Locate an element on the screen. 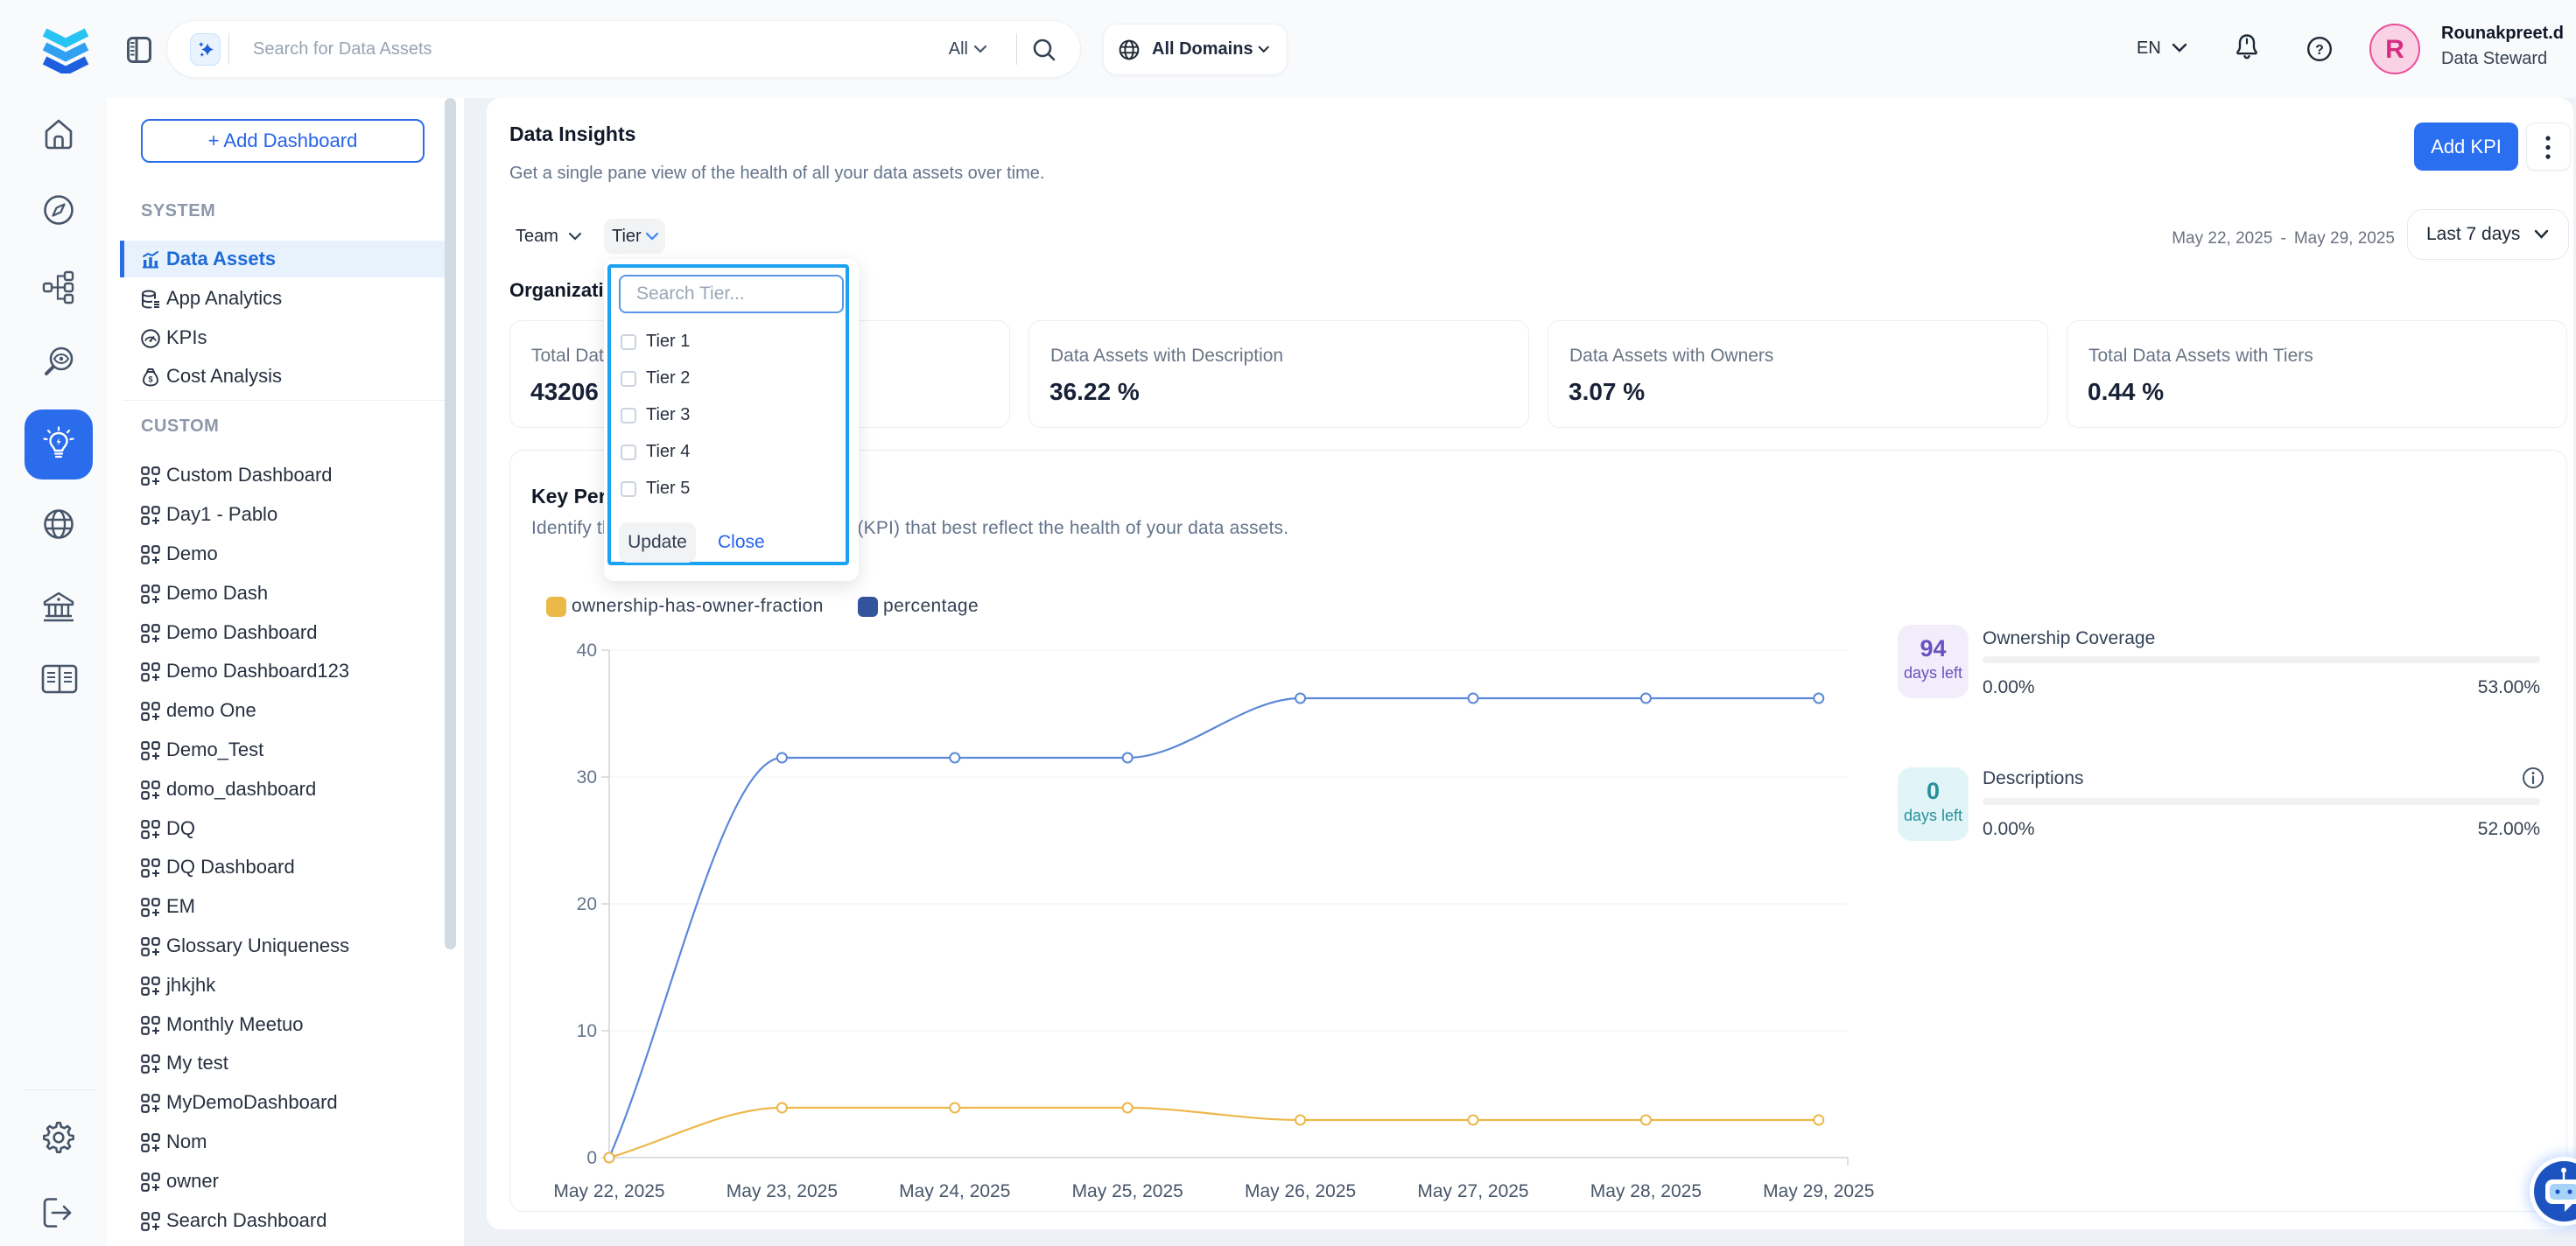 The image size is (2576, 1246). svg-text: 0 is located at coordinates (591, 1158).